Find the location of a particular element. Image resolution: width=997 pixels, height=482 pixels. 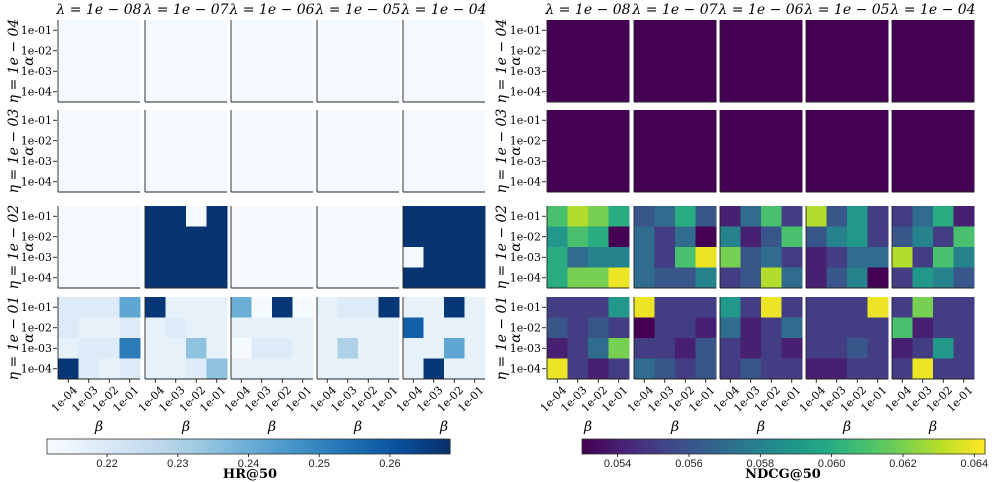

y-tick-label: 1e-04 is located at coordinates (525, 181).